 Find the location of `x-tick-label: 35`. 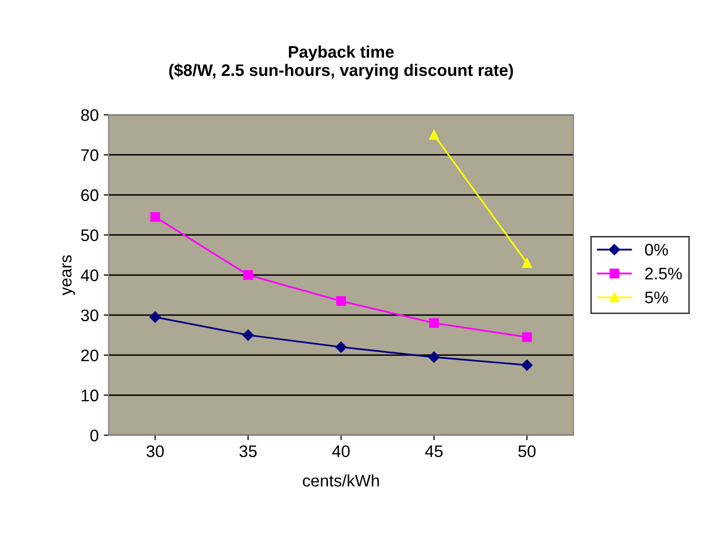

x-tick-label: 35 is located at coordinates (248, 451).